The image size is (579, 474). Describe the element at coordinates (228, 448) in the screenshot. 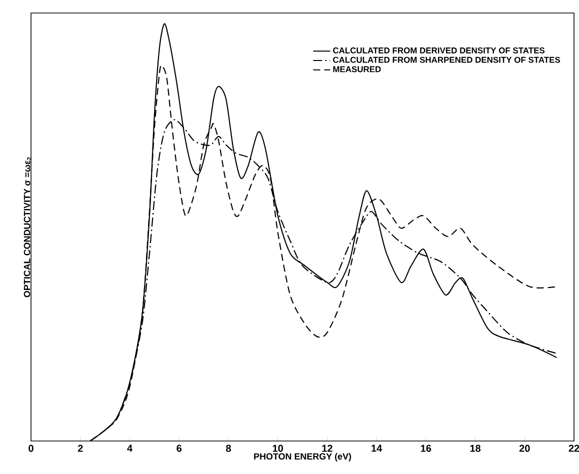

I see `x-tick-label: 8` at that location.